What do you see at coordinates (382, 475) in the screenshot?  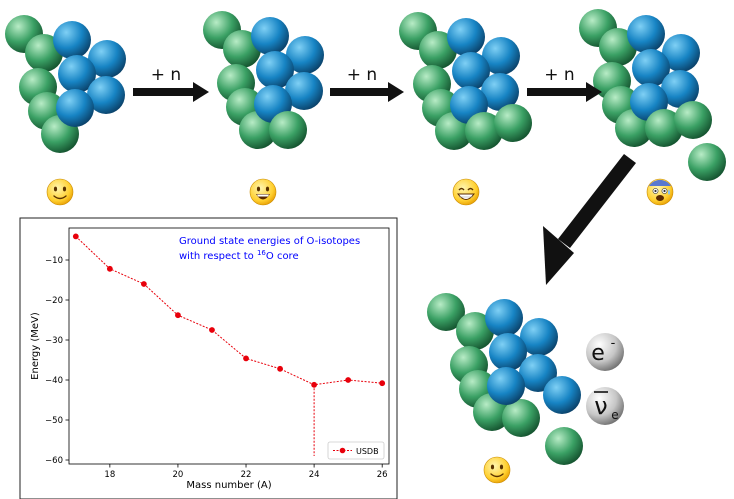 I see `x-tick-label: 26` at bounding box center [382, 475].